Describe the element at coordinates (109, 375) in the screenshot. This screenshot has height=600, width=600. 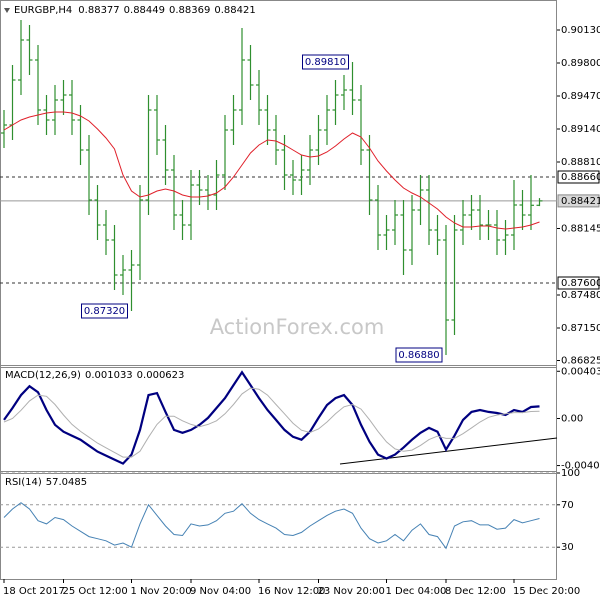
I see `macd-value: 0.001033` at that location.